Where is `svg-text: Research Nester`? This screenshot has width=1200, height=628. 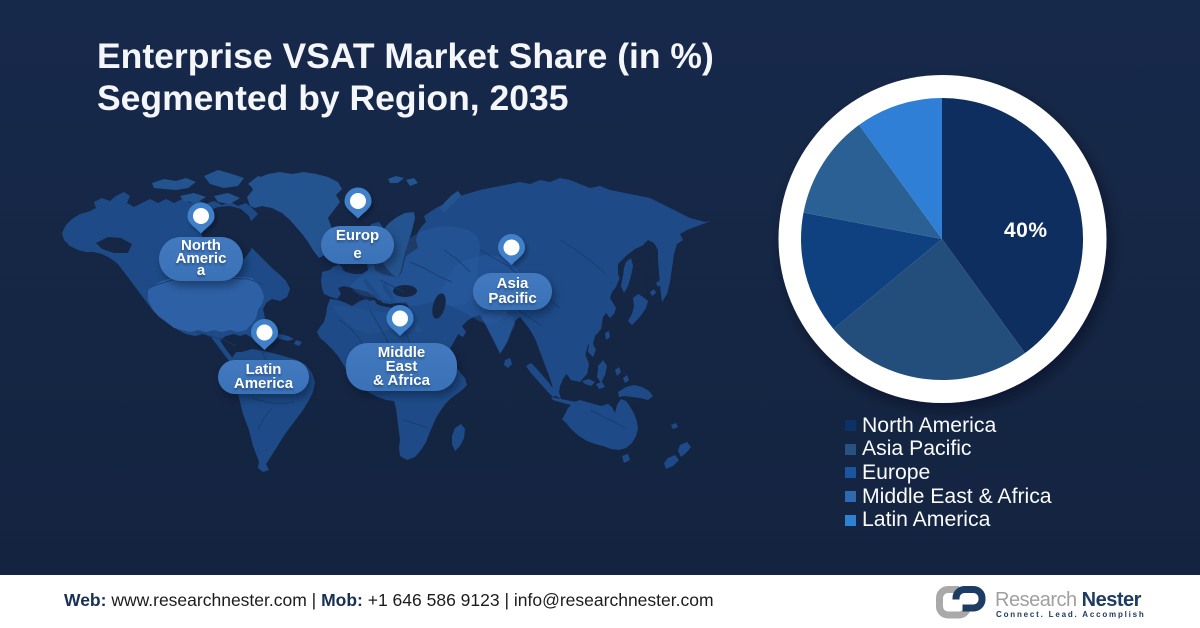 svg-text: Research Nester is located at coordinates (1068, 600).